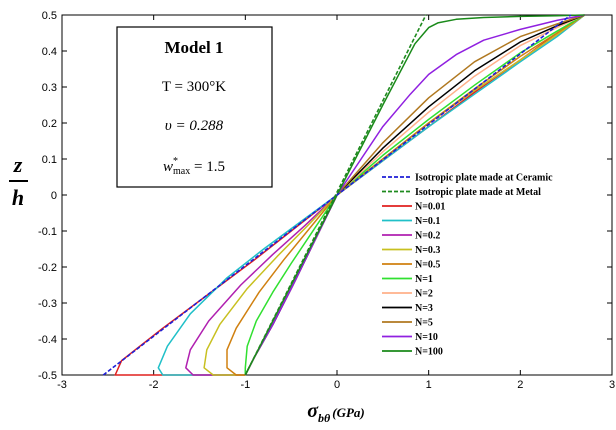  What do you see at coordinates (47, 232) in the screenshot?
I see `y-tick-label: -0.1` at bounding box center [47, 232].